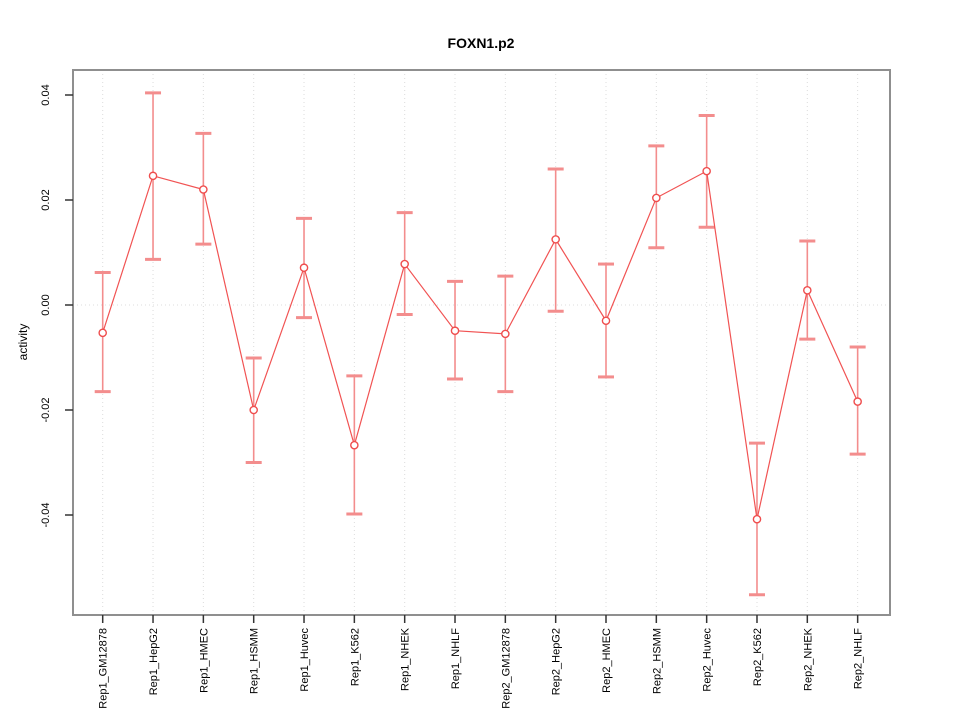  What do you see at coordinates (104, 668) in the screenshot?
I see `x-tick-label: Rep1_GM12878` at bounding box center [104, 668].